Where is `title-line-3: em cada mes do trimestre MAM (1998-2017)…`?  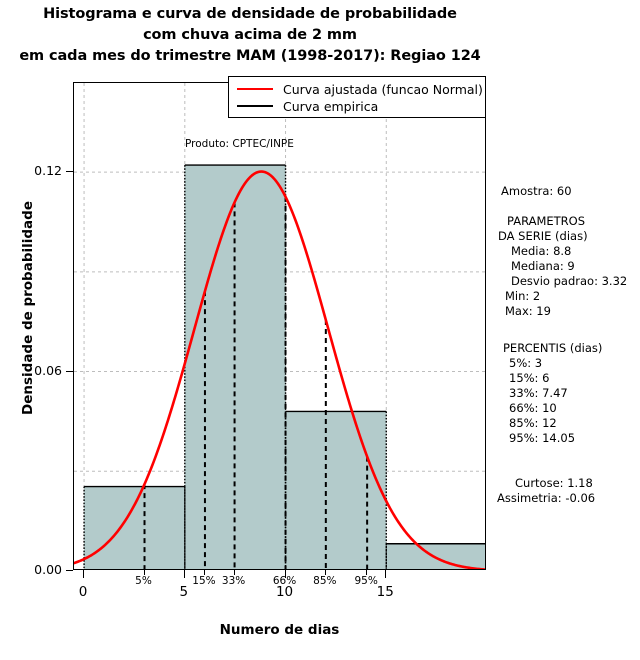
title-line-3: em cada mes do trimestre MAM (1998-2017)… is located at coordinates (250, 56).